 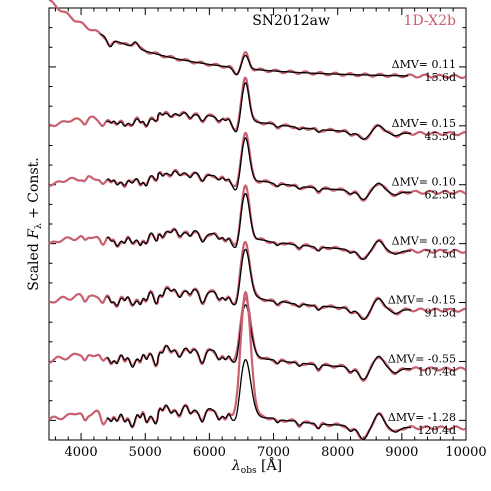 I want to click on y-axis-label-post: + Const., so click(x=34, y=190).